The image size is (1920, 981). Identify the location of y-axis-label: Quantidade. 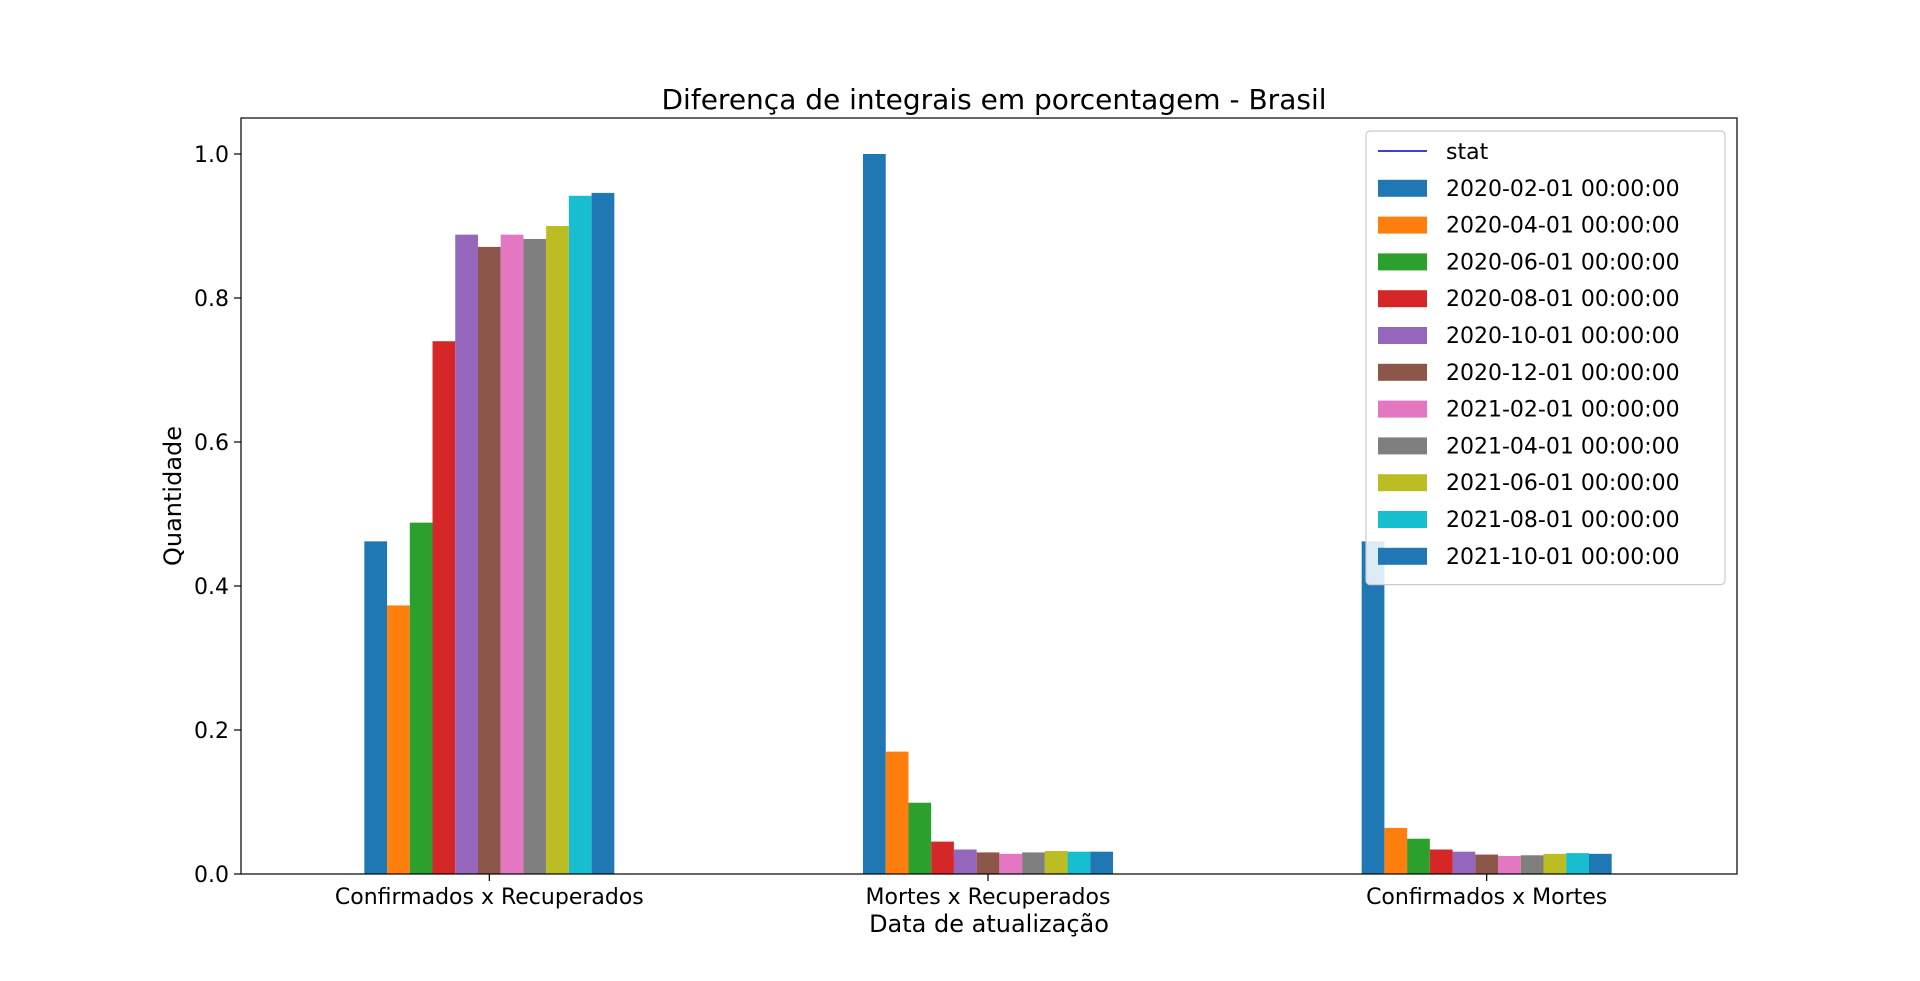
(173, 496).